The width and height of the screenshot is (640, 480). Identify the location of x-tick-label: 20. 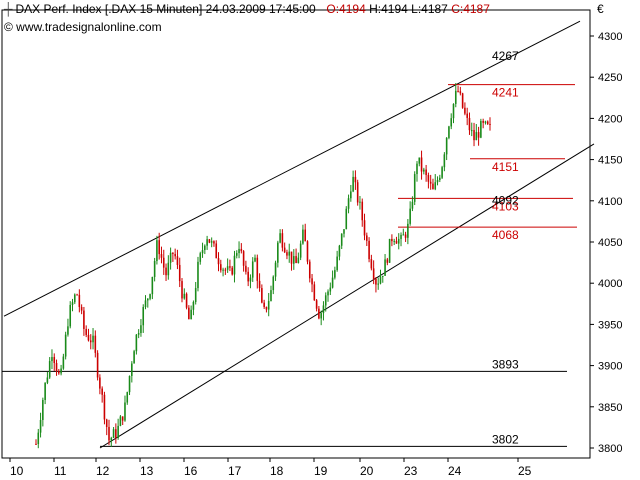
(367, 471).